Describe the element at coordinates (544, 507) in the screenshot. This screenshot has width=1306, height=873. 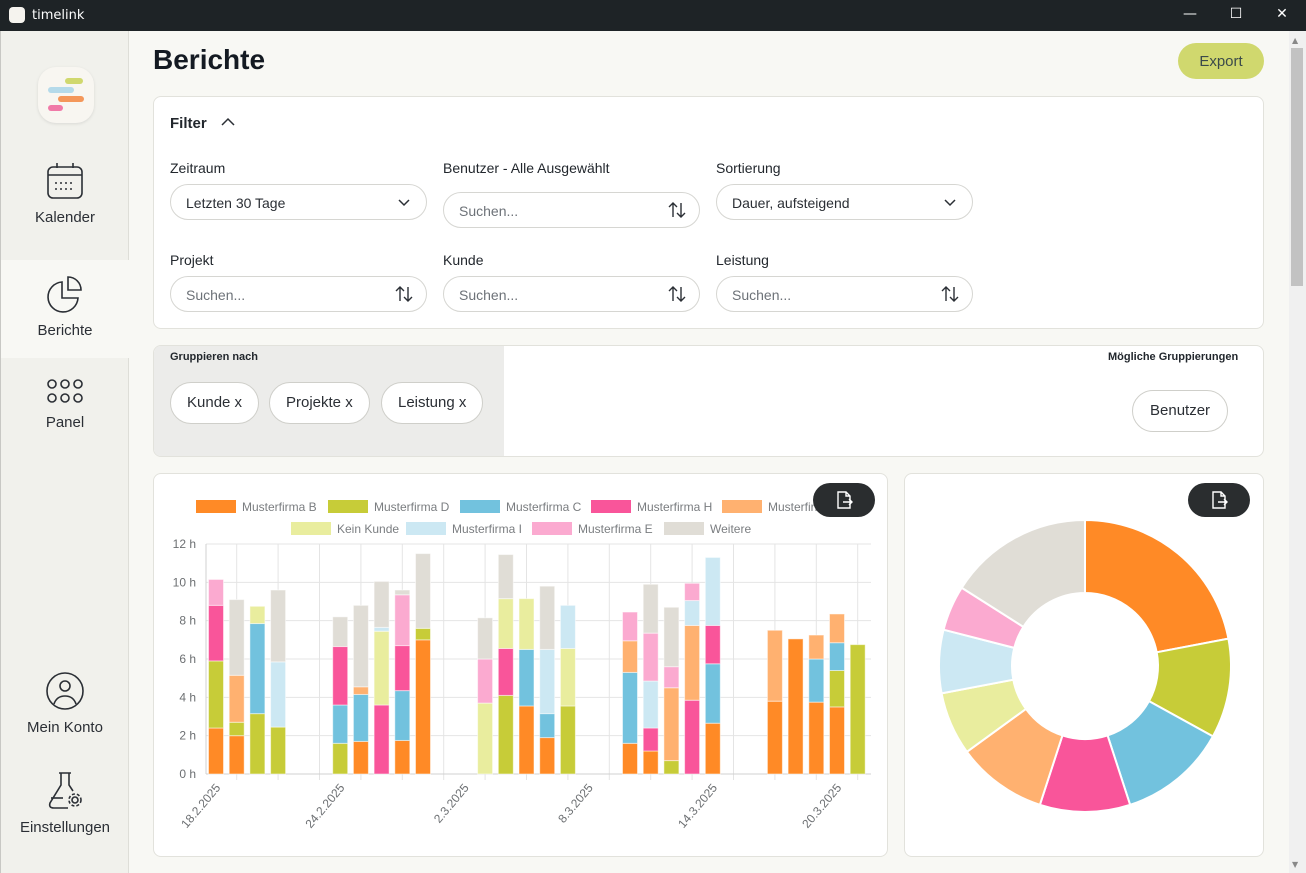
I see `legend-label: Musterfirma C` at that location.